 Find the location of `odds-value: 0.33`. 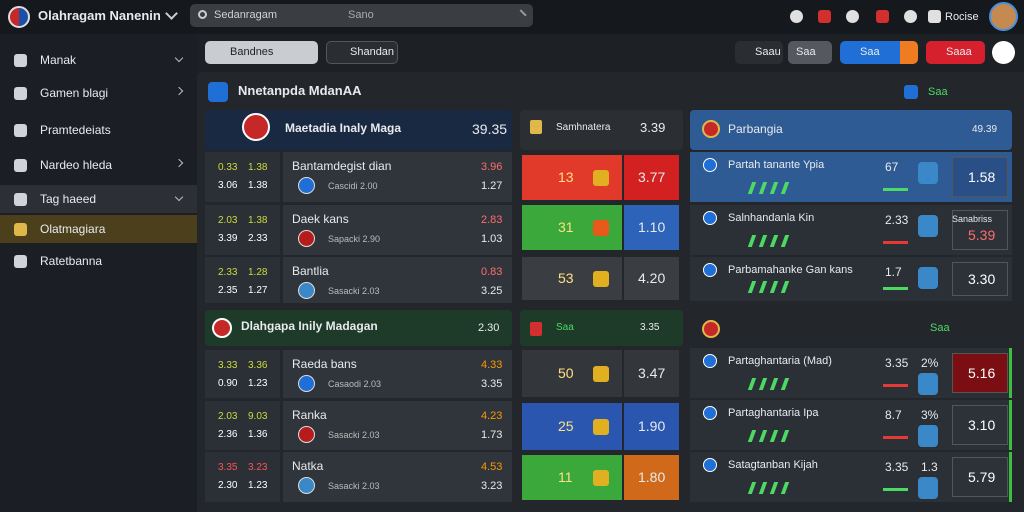

odds-value: 0.33 is located at coordinates (228, 167).